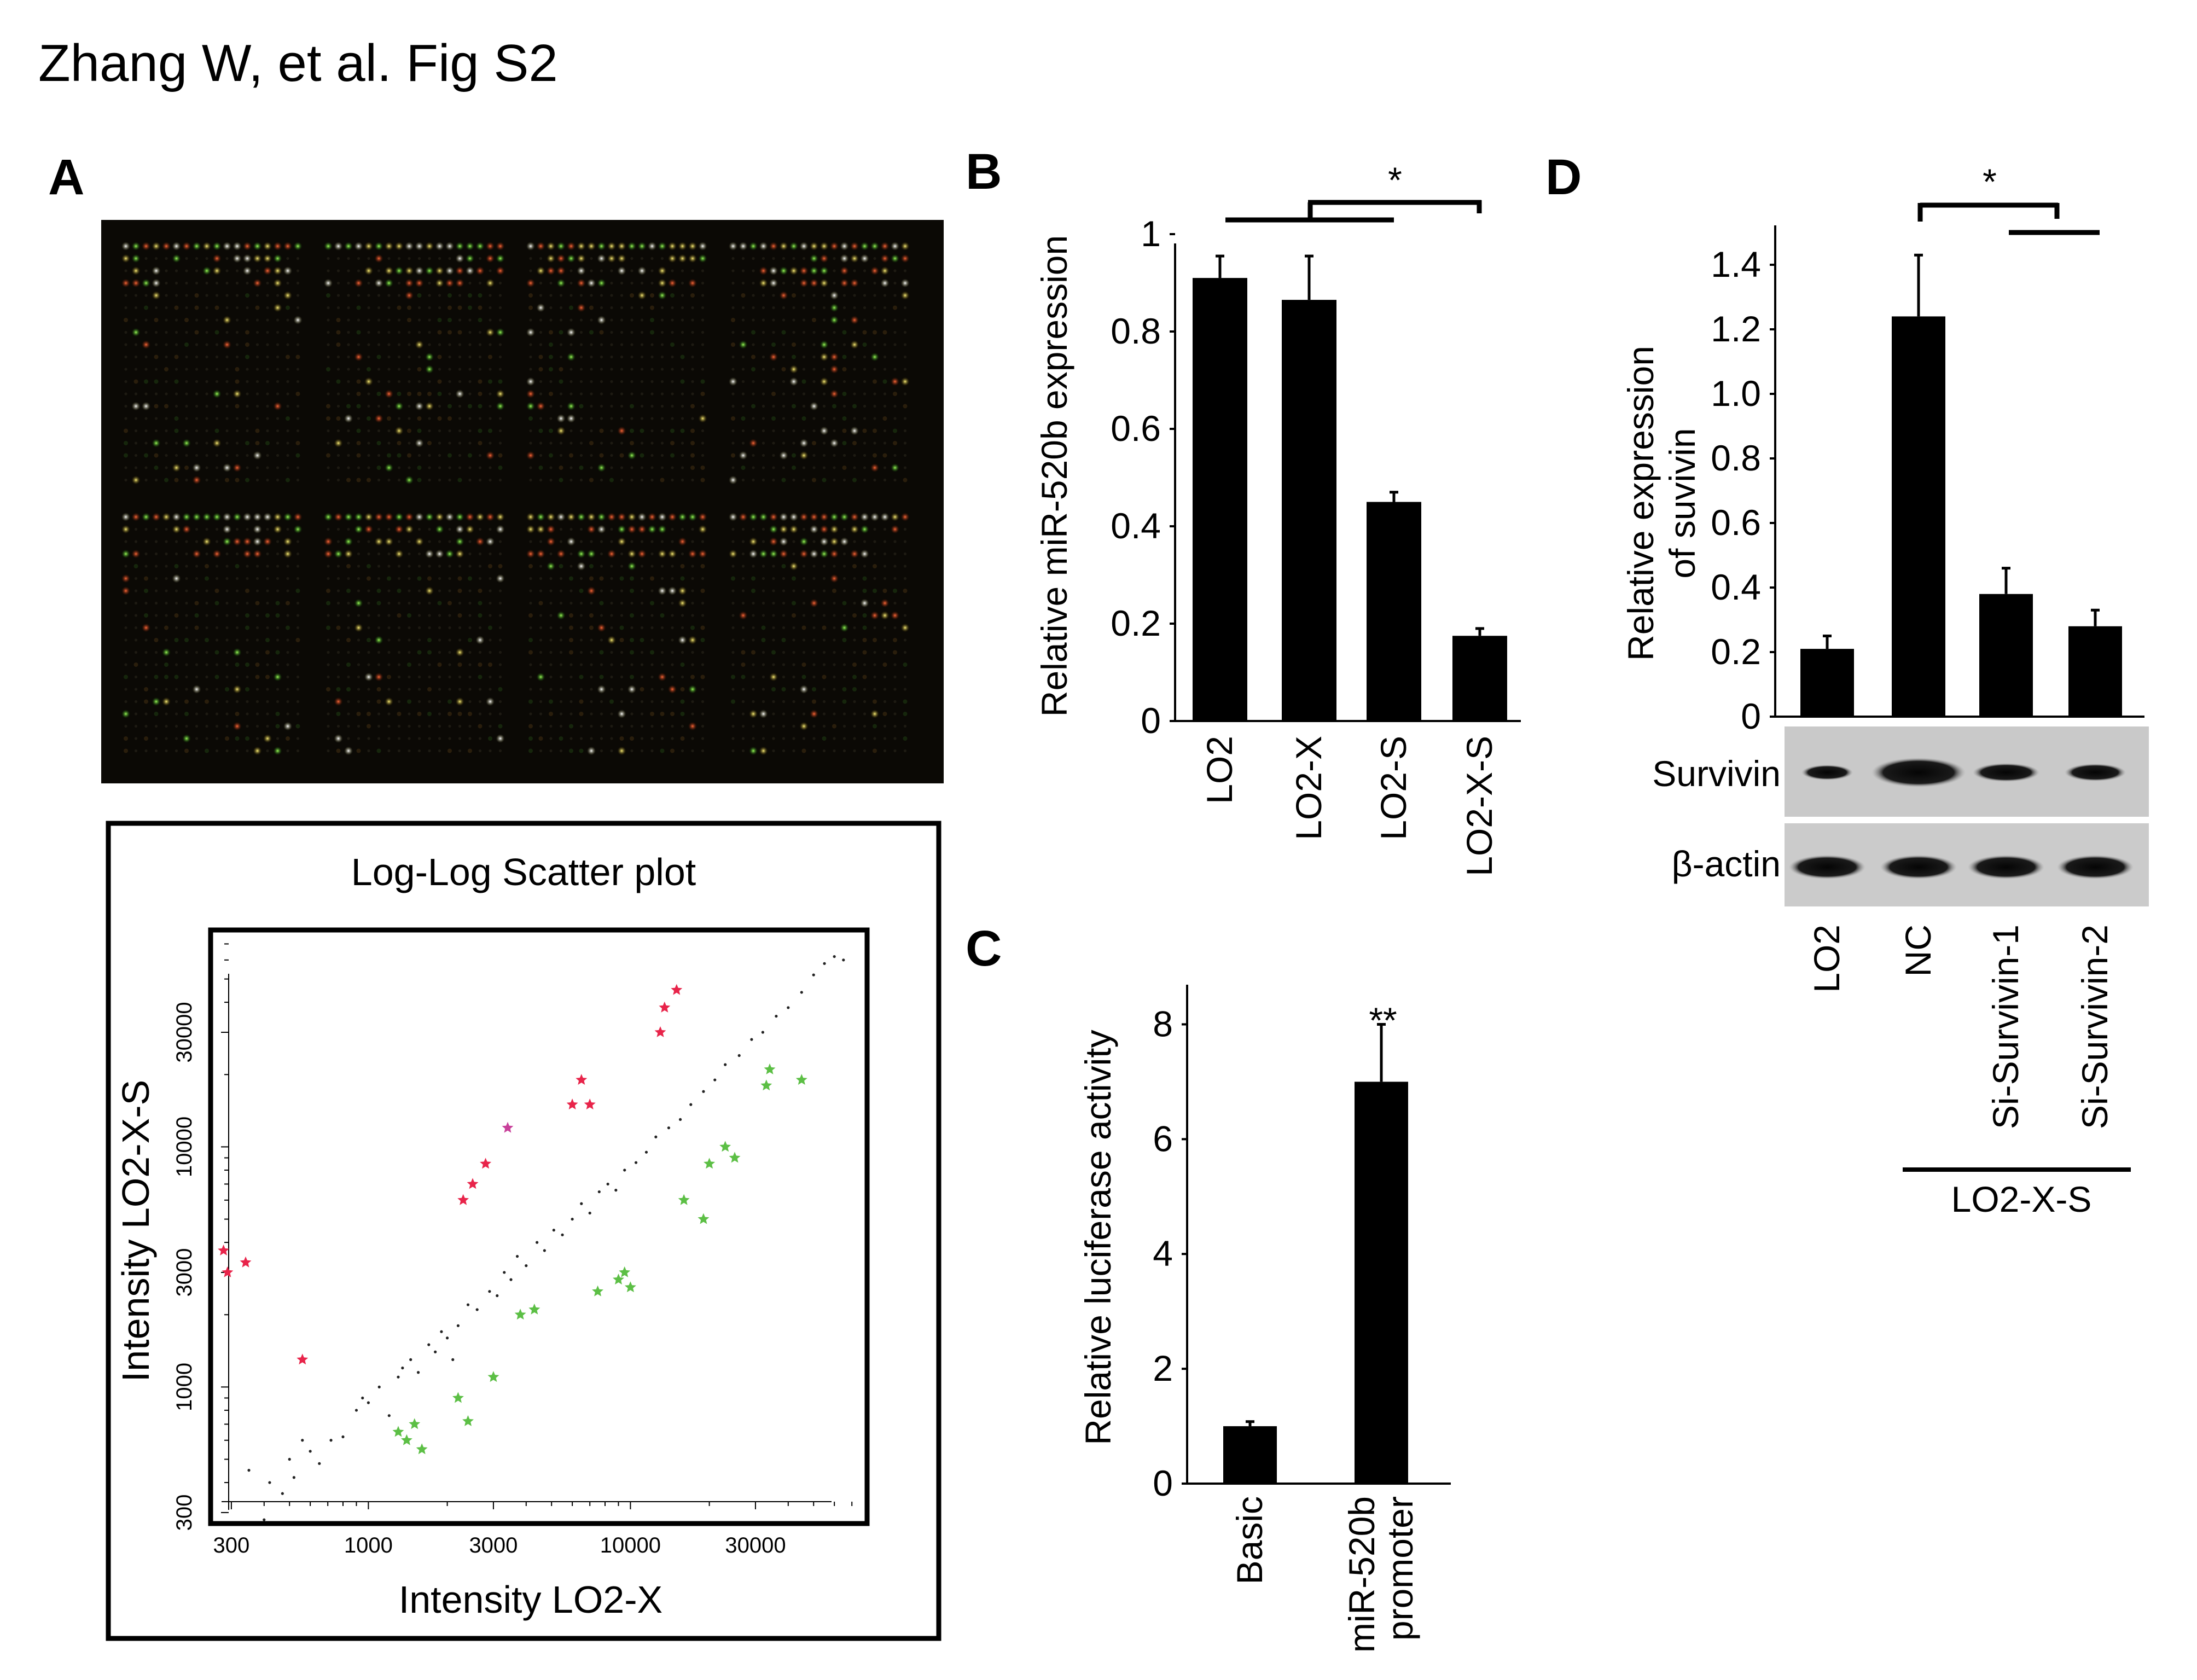 This screenshot has height=1680, width=2197. Describe the element at coordinates (515, 498) in the screenshot. I see `microarray-spots` at that location.